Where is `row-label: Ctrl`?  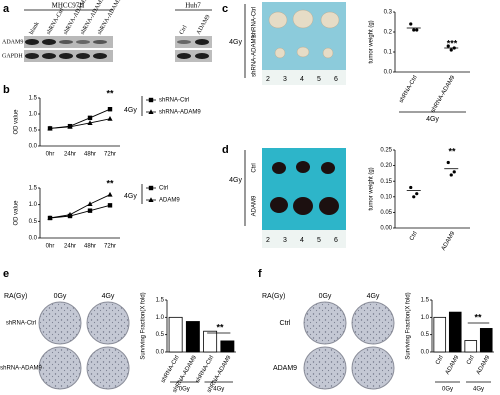
row-label: Ctrl is located at coordinates (285, 323).